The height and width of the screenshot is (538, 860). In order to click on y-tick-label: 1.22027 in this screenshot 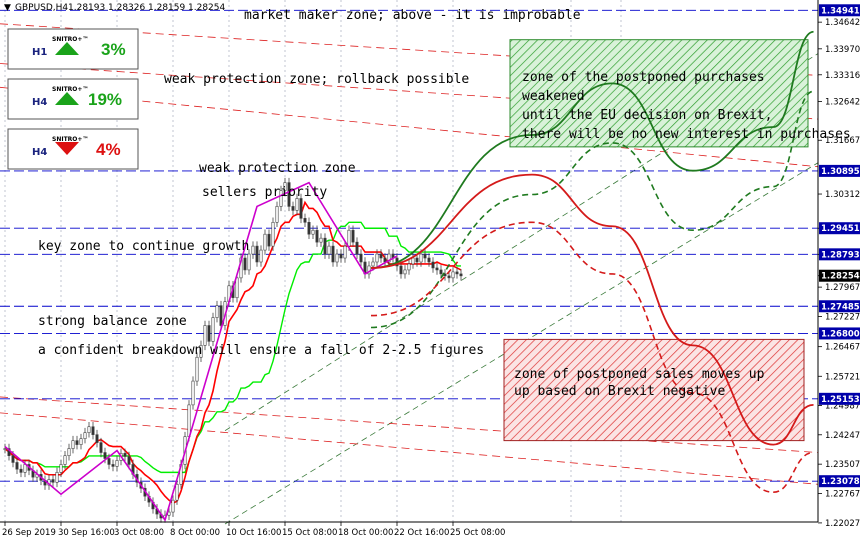, I will do `click(842, 524)`.